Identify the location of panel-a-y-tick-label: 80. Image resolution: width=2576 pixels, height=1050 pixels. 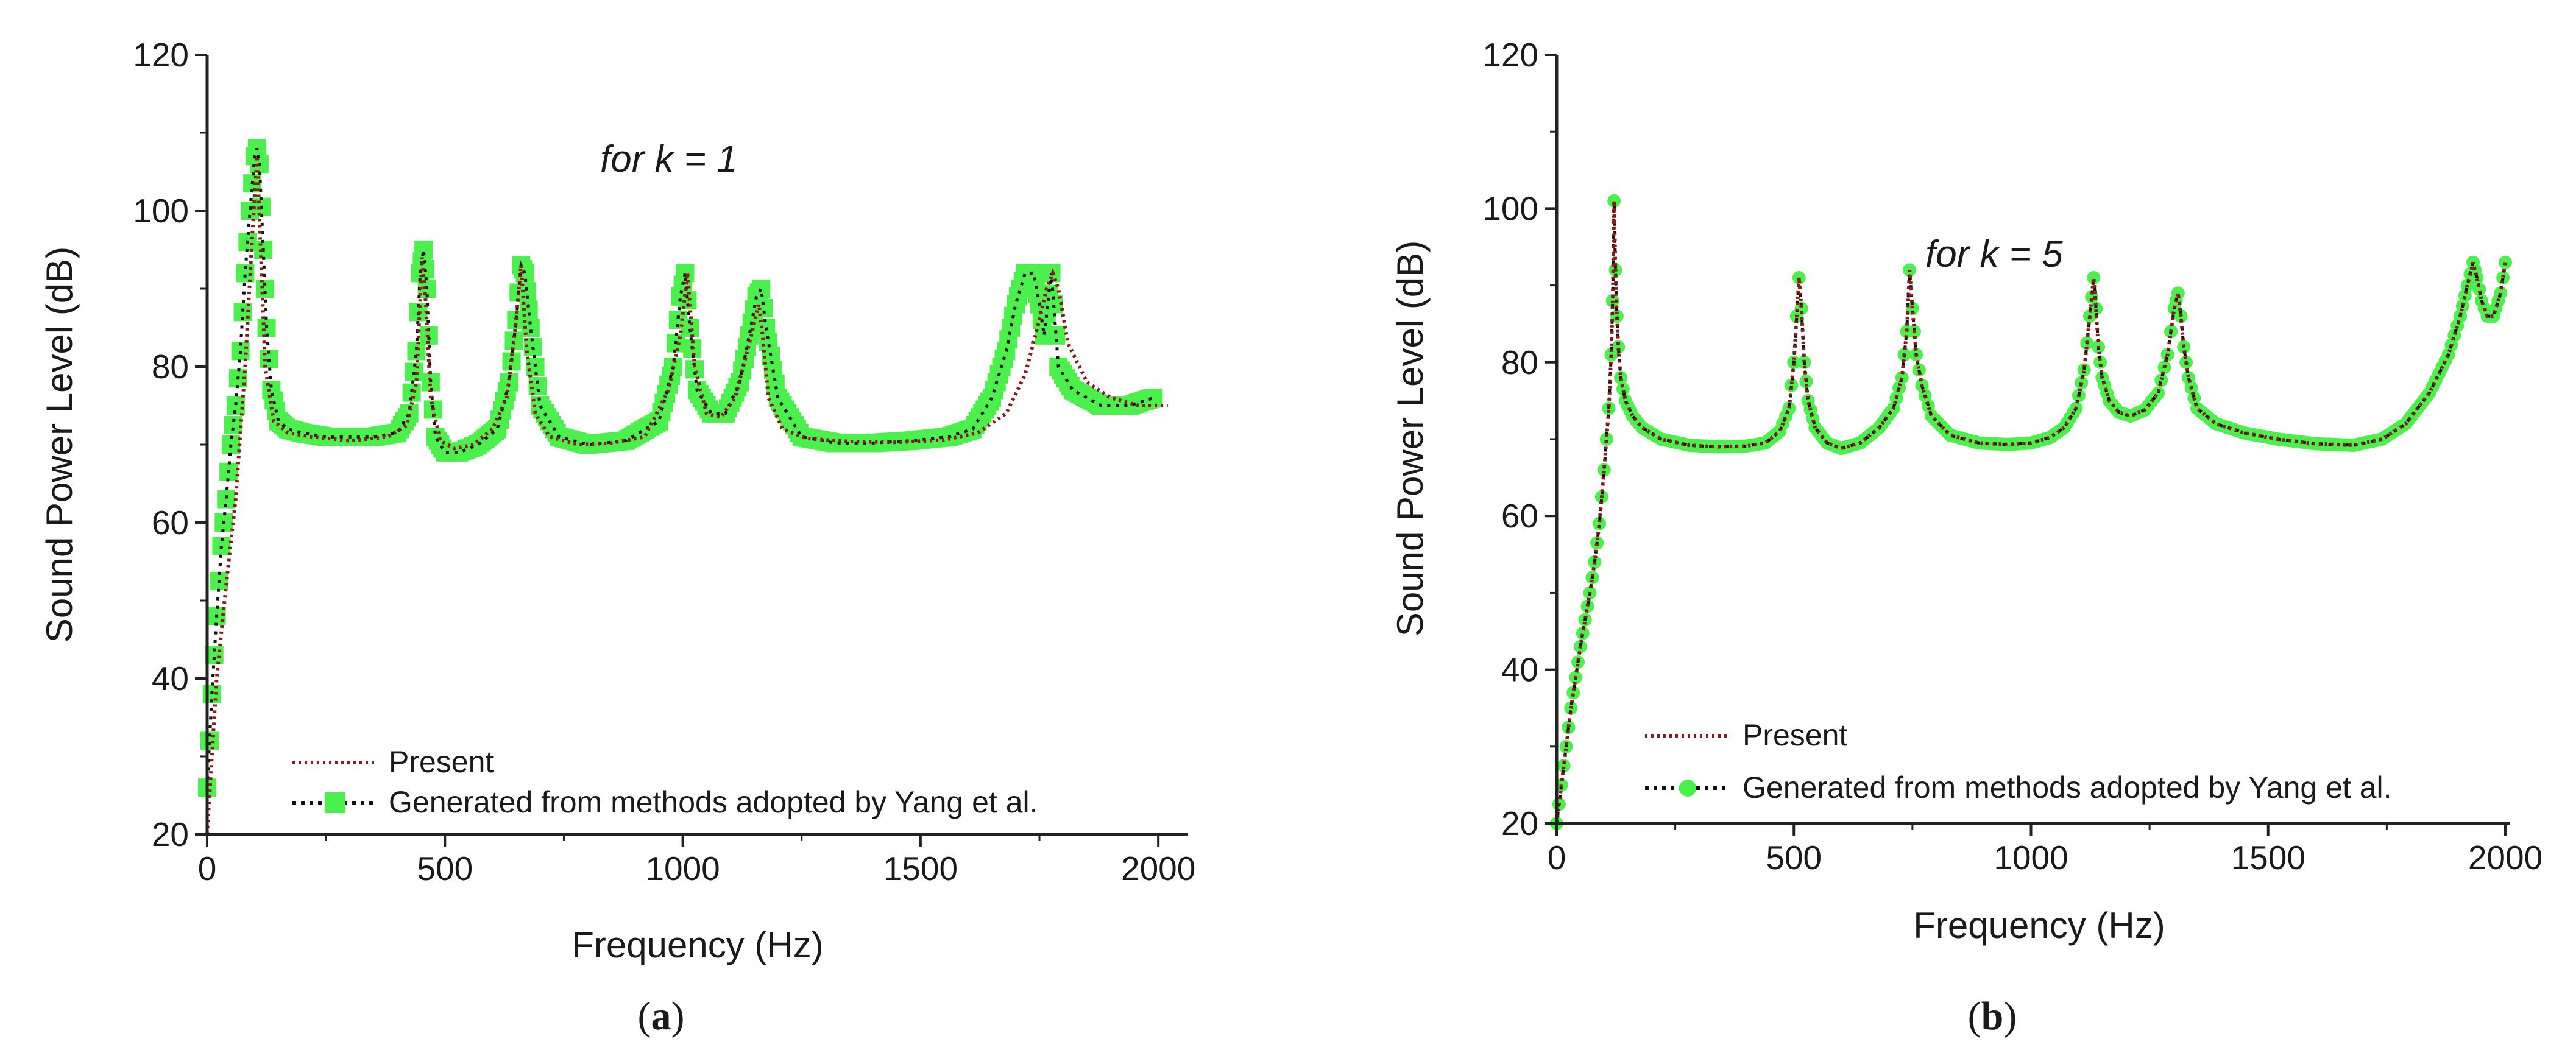
(170, 367).